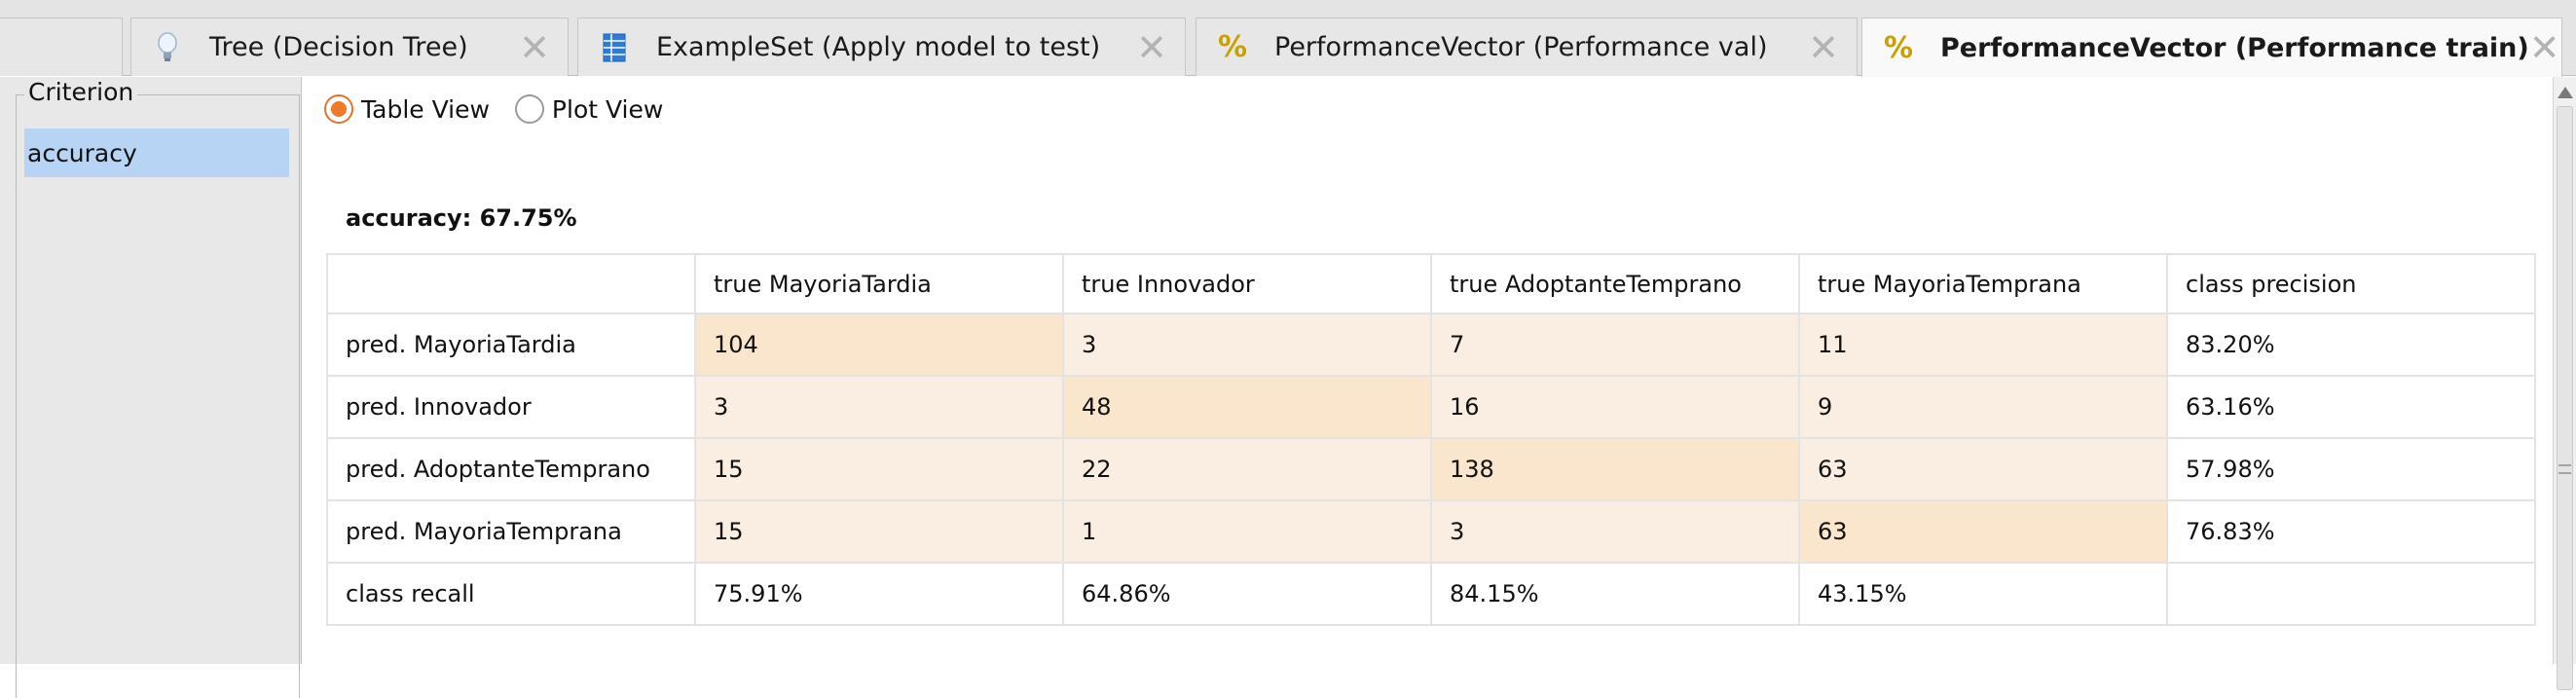 This screenshot has width=2576, height=698. What do you see at coordinates (511, 469) in the screenshot?
I see `row-label: pred. AdoptanteTemprano` at bounding box center [511, 469].